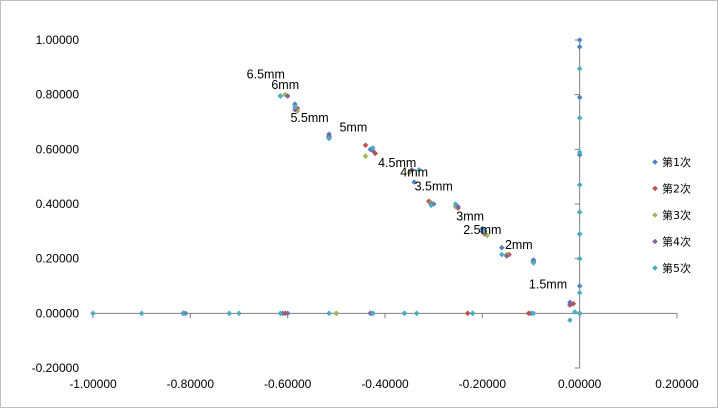 The width and height of the screenshot is (718, 408). I want to click on y-tick-label: 0.60000, so click(58, 149).